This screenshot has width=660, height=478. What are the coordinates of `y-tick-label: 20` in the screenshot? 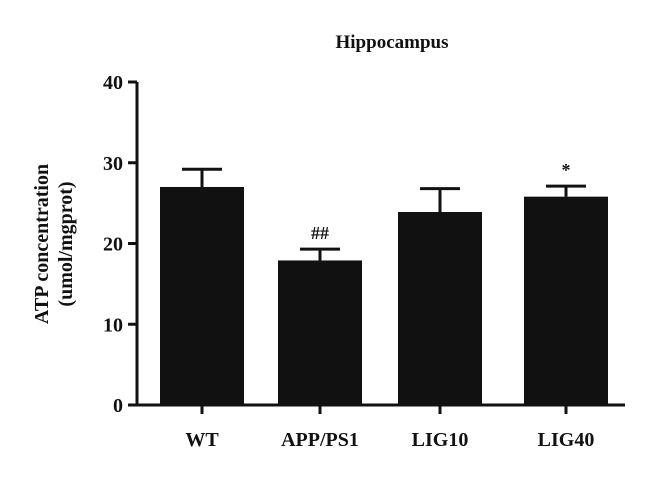 It's located at (113, 245).